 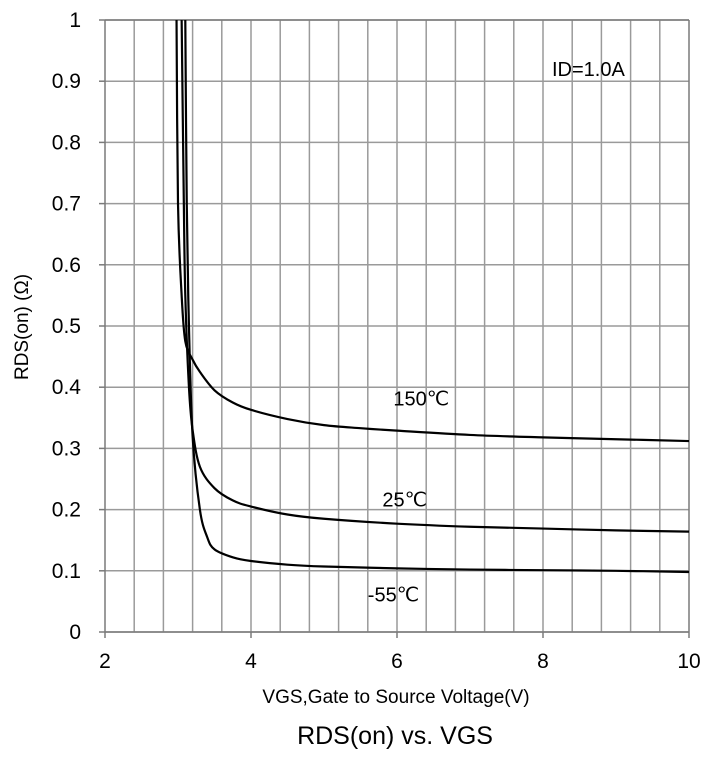 I want to click on y-tick-label: 0.2, so click(x=66, y=510).